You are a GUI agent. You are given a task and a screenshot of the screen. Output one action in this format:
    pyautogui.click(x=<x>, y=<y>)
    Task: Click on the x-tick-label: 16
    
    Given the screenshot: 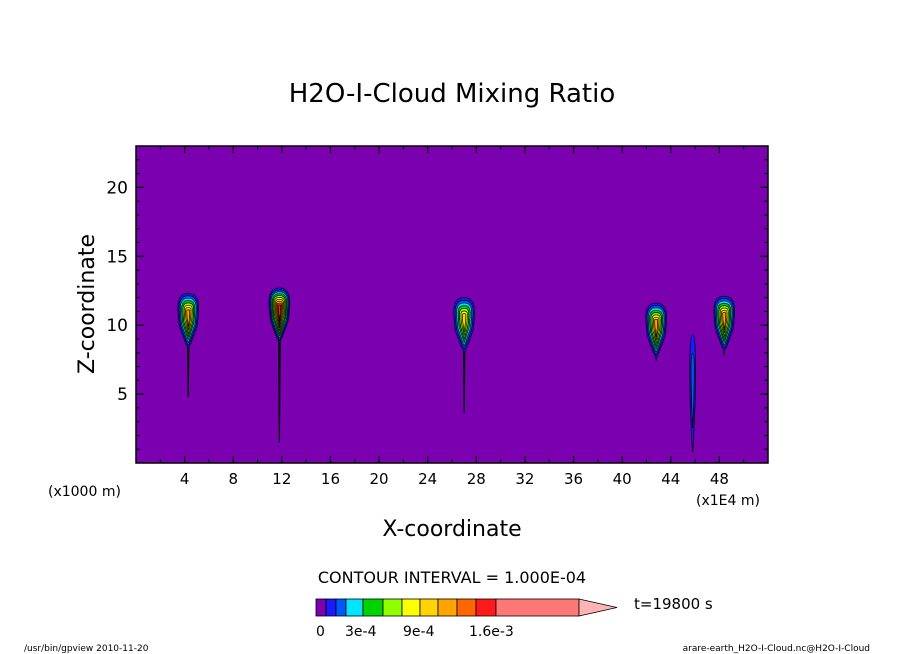 What is the action you would take?
    pyautogui.click(x=330, y=479)
    